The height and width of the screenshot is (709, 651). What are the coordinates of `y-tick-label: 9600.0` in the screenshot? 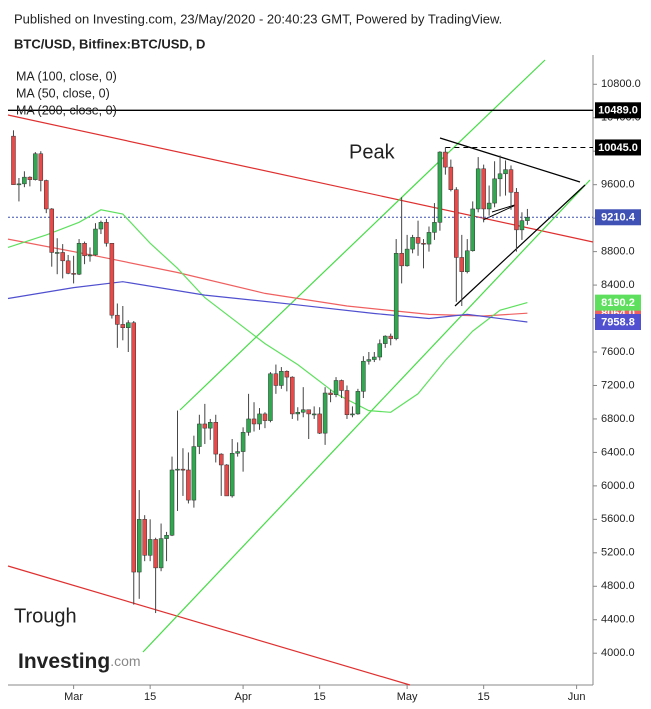 It's located at (618, 185).